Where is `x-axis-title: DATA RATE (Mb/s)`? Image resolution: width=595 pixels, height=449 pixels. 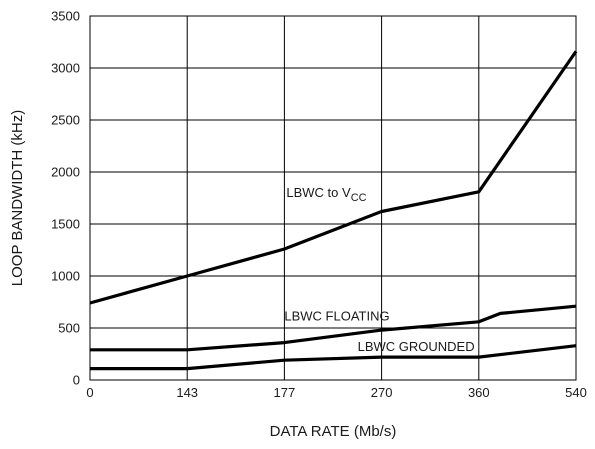 x-axis-title: DATA RATE (Mb/s) is located at coordinates (333, 431).